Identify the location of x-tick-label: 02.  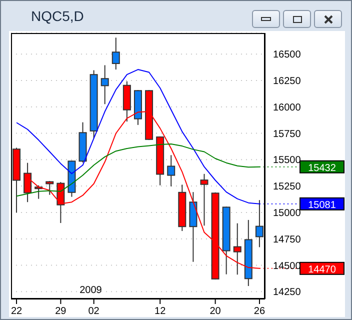
(94, 311).